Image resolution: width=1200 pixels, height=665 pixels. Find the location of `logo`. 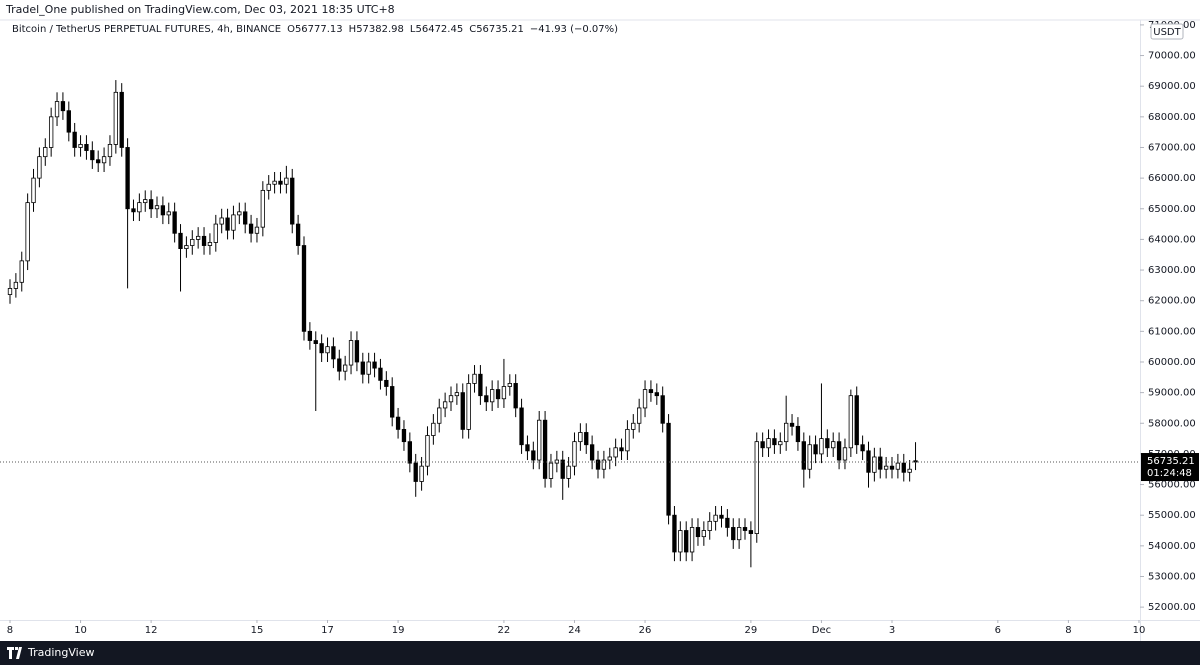

logo is located at coordinates (14, 653).